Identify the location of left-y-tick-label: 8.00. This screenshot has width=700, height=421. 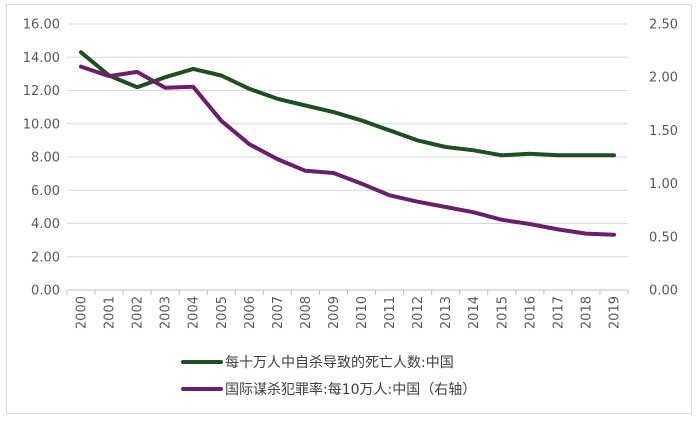
(45, 158).